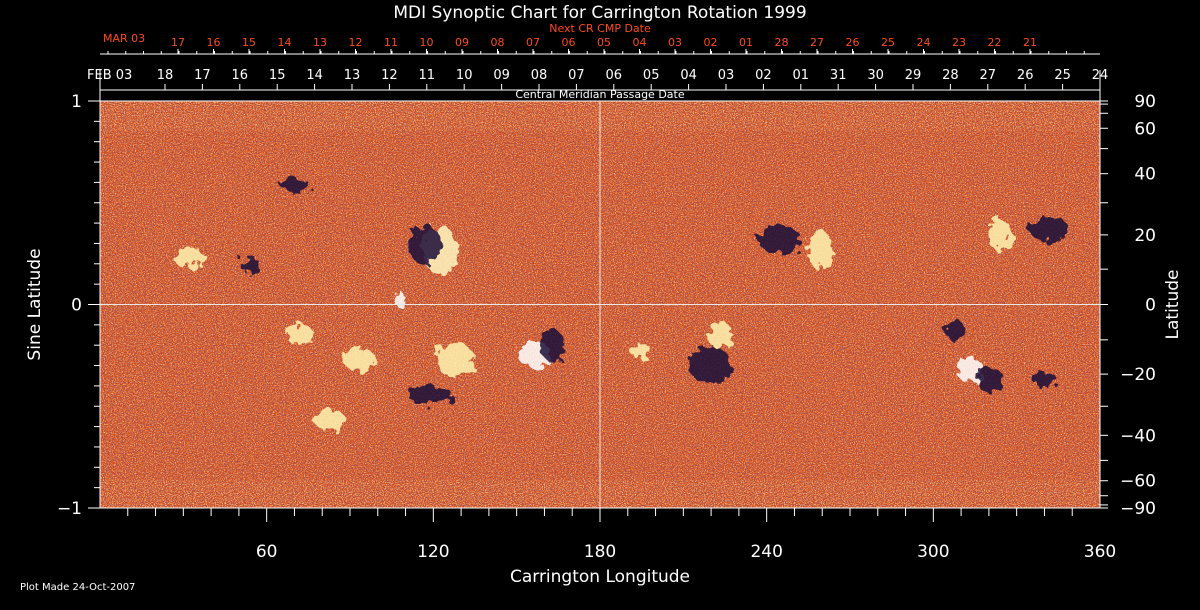 The image size is (1200, 610). Describe the element at coordinates (202, 75) in the screenshot. I see `cmp-date-label: 17` at that location.